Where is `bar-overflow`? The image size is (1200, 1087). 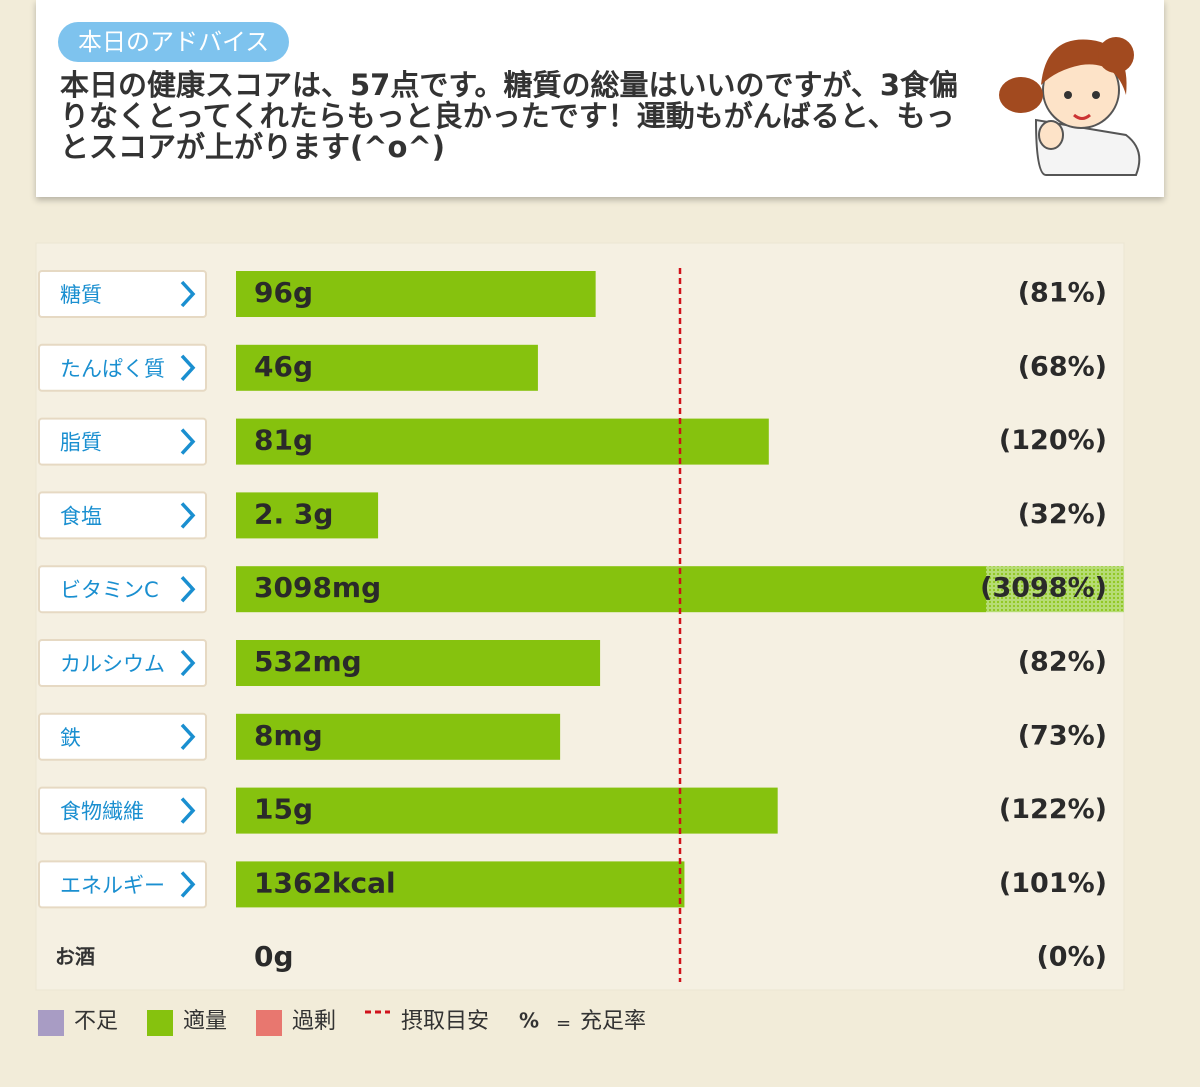
bar-overflow is located at coordinates (1055, 589).